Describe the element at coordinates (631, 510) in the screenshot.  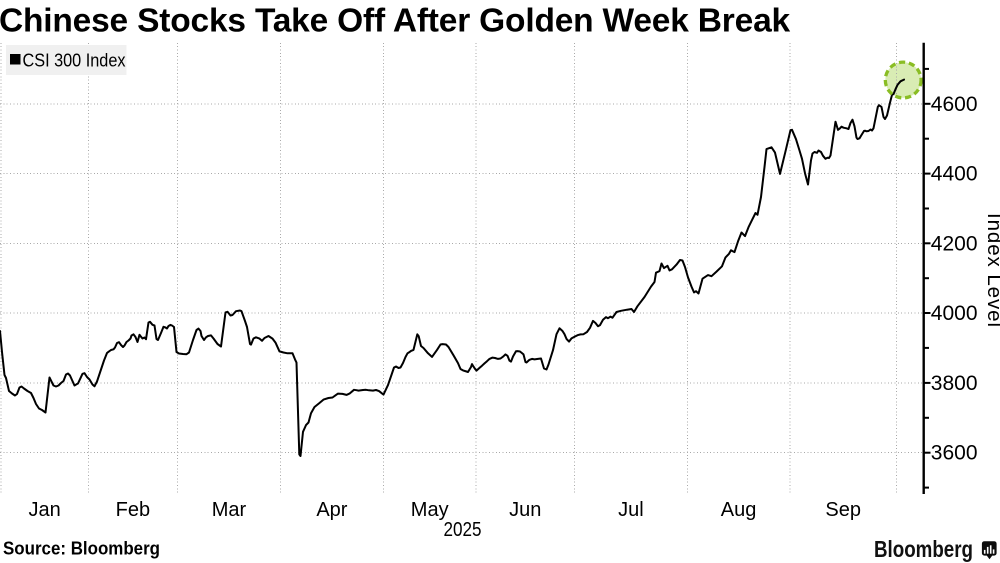
I see `svg-text: Jul` at that location.